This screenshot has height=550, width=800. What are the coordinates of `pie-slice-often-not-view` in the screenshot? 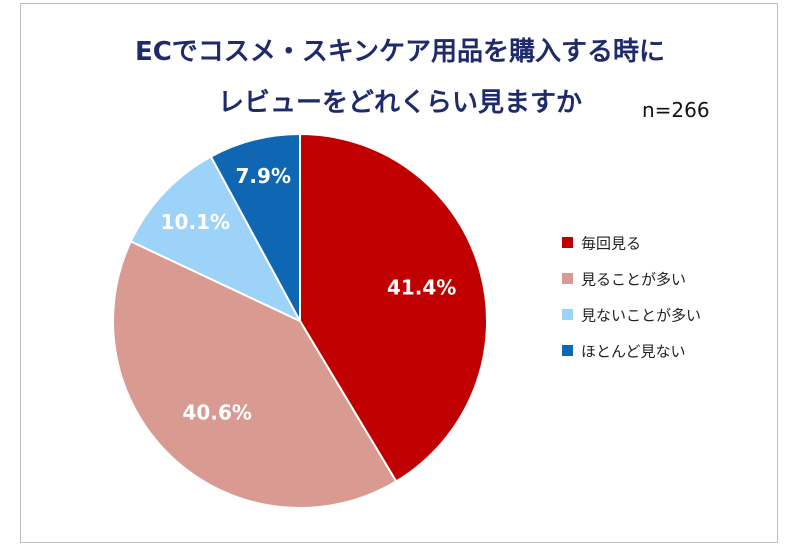 It's located at (216, 239).